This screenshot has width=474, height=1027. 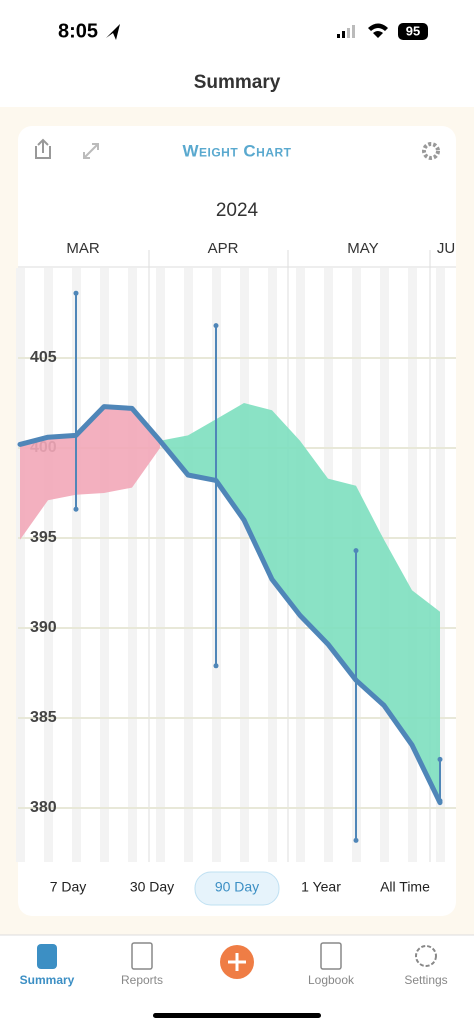 I want to click on x-tick-label: MAY, so click(x=362, y=248).